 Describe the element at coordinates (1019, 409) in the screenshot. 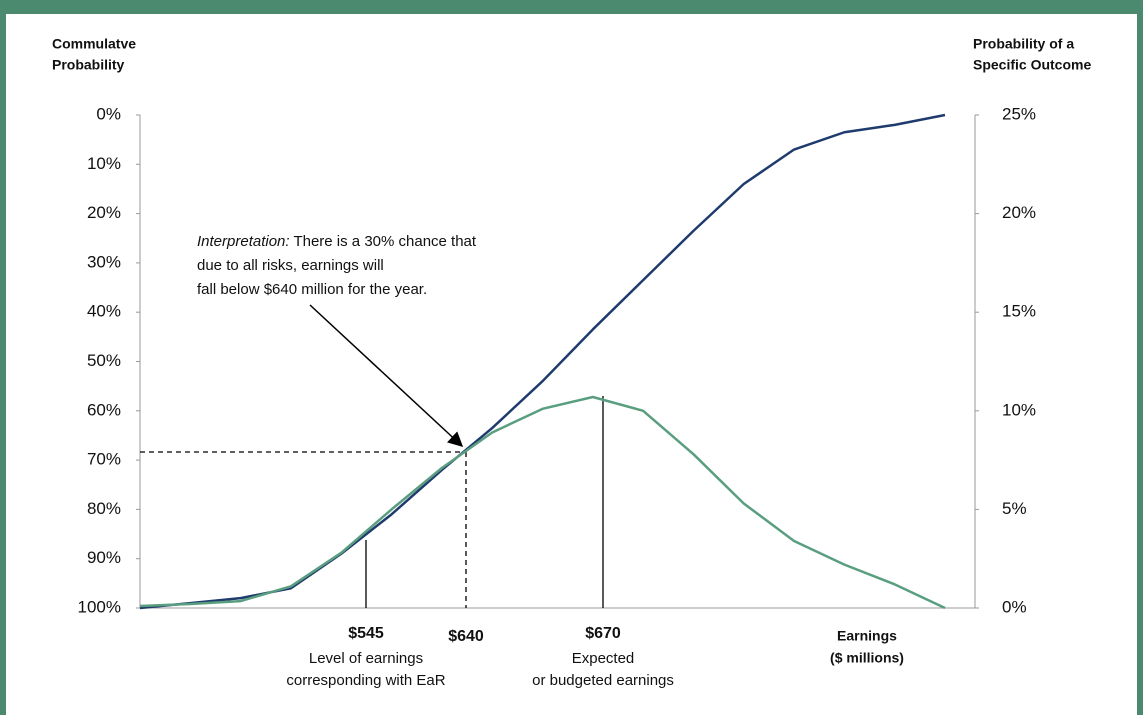

I see `y2-tick-label: 10%` at that location.